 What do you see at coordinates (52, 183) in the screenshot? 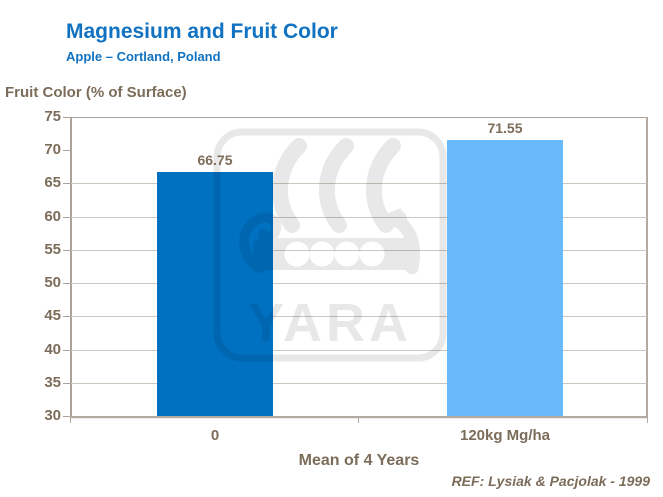
I see `y-axis-tick-label-65: 65` at bounding box center [52, 183].